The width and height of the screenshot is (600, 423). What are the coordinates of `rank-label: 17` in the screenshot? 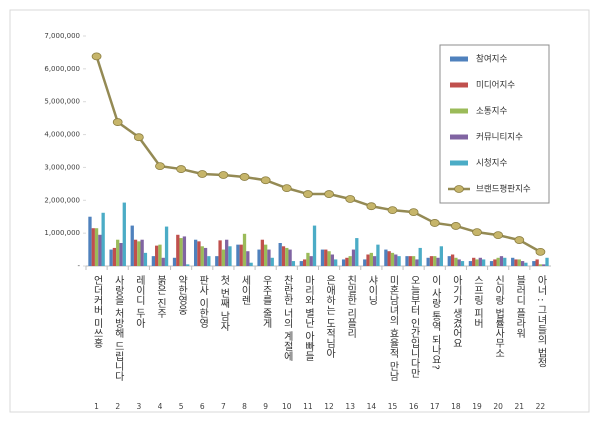 It's located at (435, 406).